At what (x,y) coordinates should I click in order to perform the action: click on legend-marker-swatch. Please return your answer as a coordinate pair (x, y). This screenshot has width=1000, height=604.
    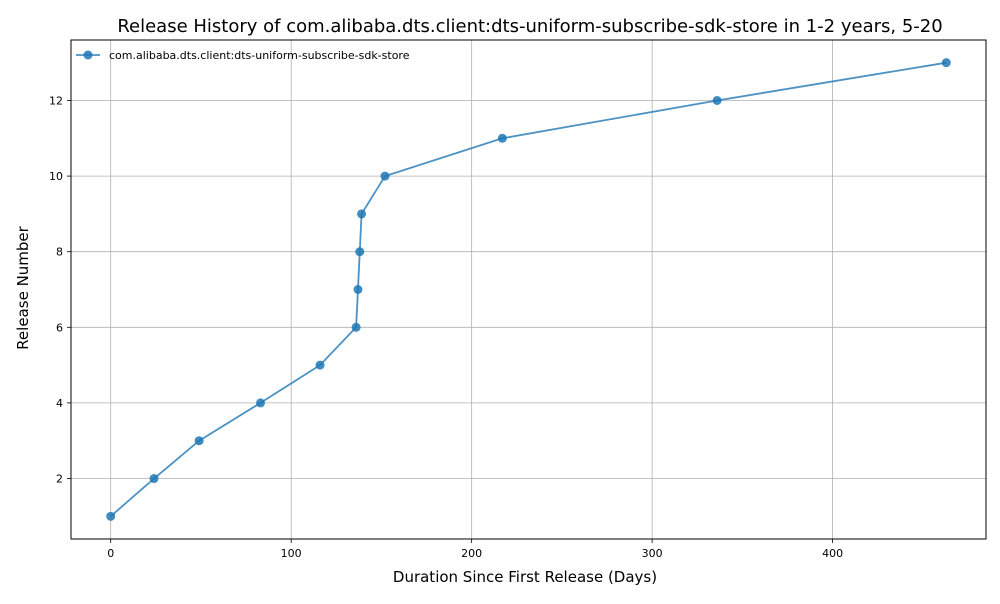
    Looking at the image, I should click on (88, 55).